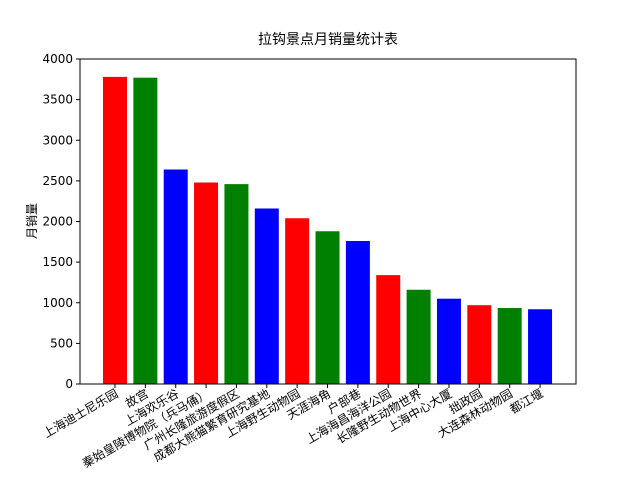 The image size is (640, 480). Describe the element at coordinates (57, 222) in the screenshot. I see `y-tick-label: 2000` at that location.